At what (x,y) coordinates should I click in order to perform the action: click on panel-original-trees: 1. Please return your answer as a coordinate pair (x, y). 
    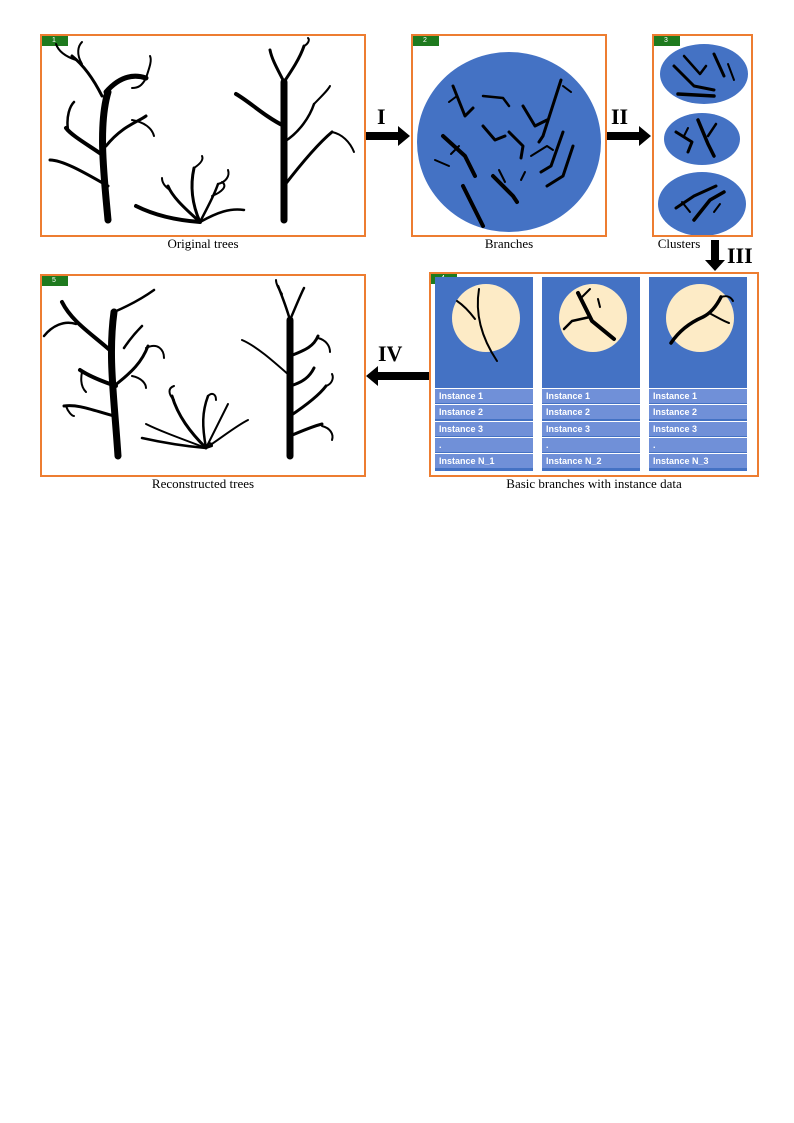
    Looking at the image, I should click on (203, 135).